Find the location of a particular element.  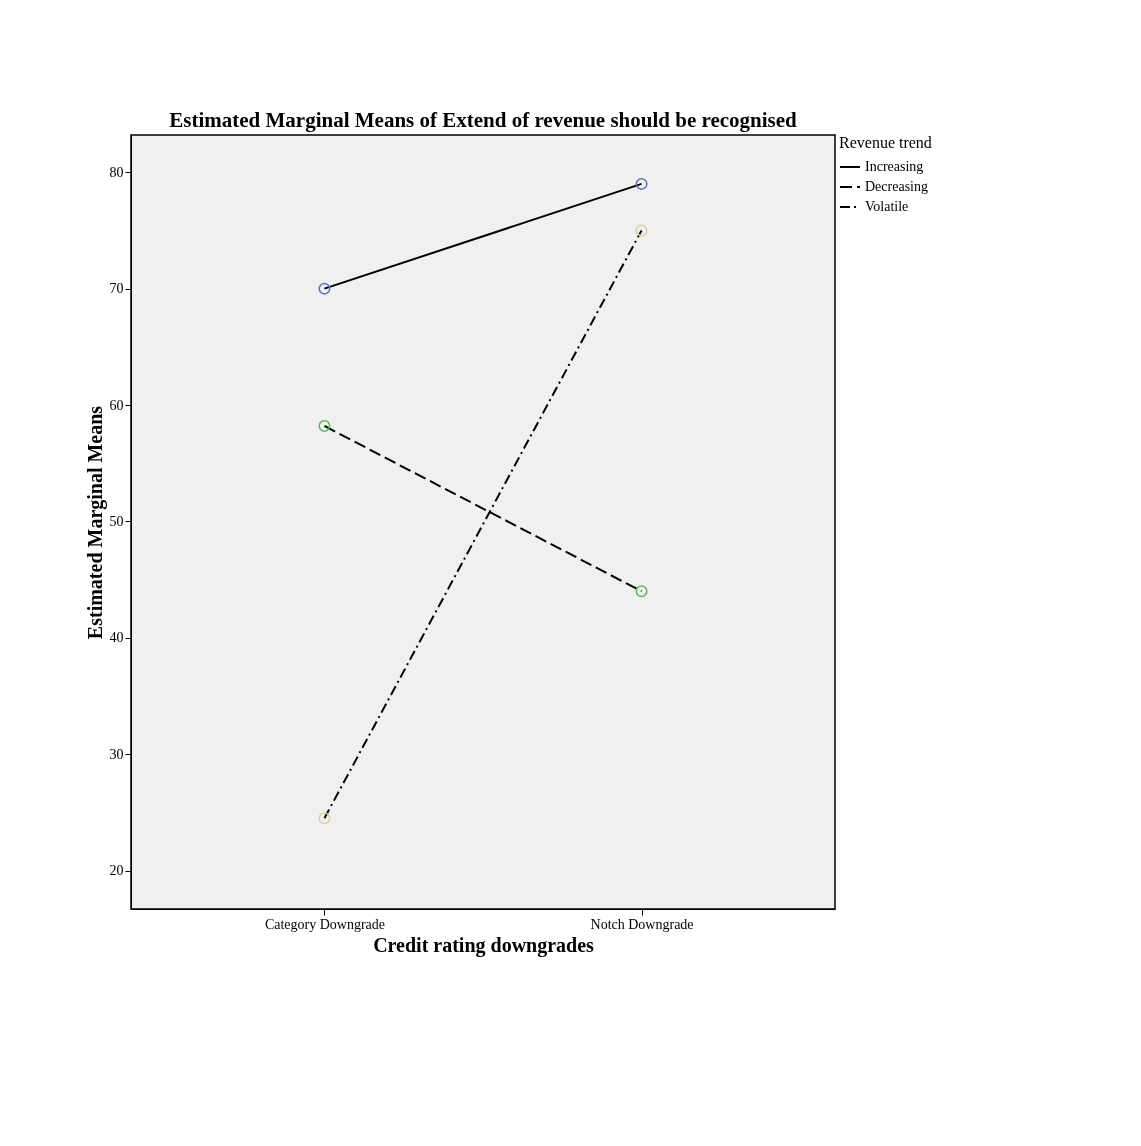

x-tick-label: Notch Downgrade is located at coordinates (642, 924).